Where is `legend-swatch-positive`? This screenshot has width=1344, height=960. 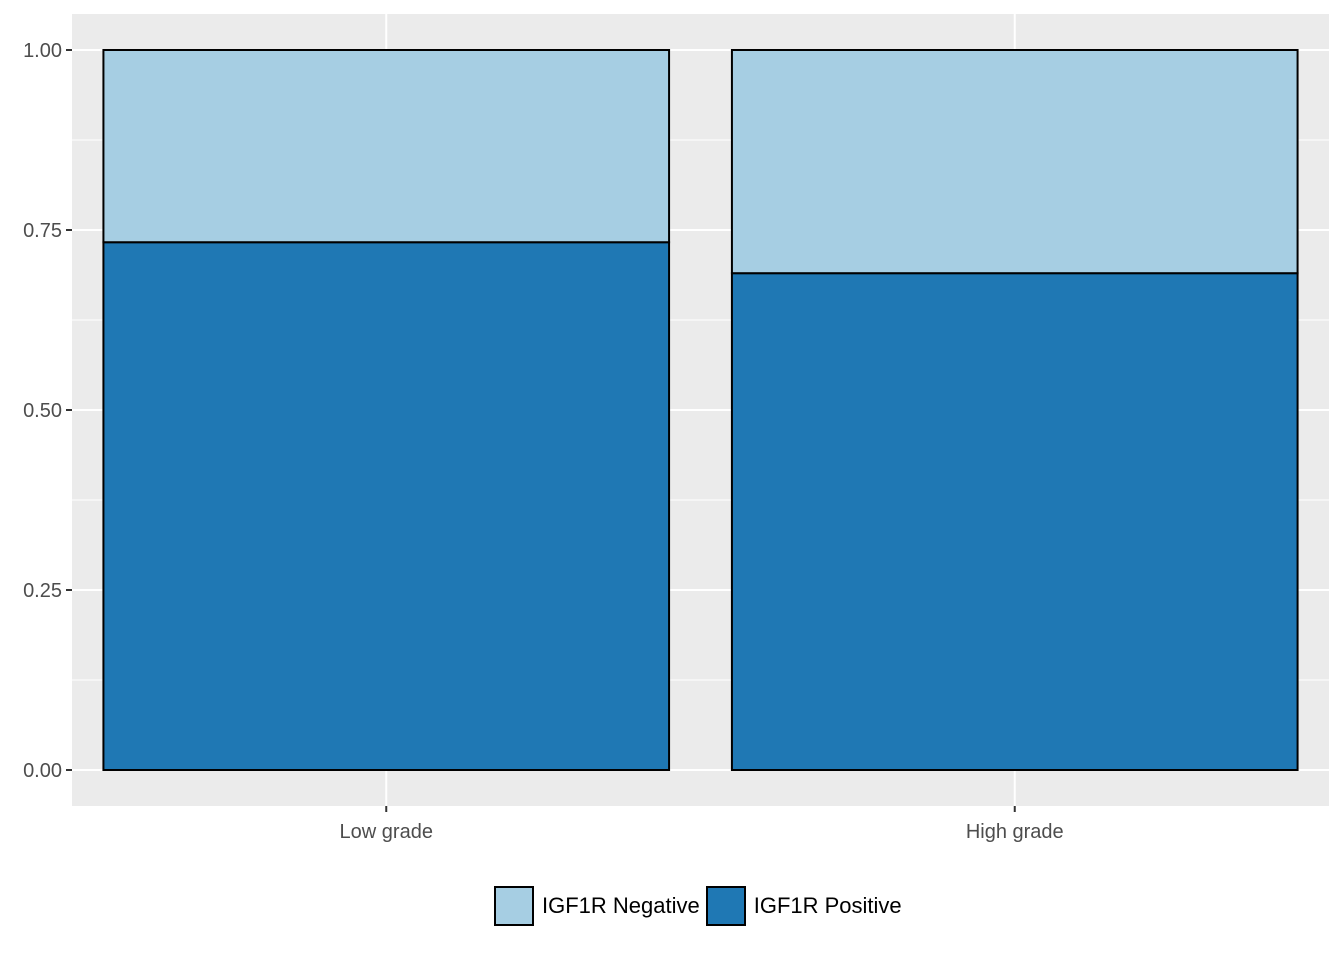
legend-swatch-positive is located at coordinates (725, 906).